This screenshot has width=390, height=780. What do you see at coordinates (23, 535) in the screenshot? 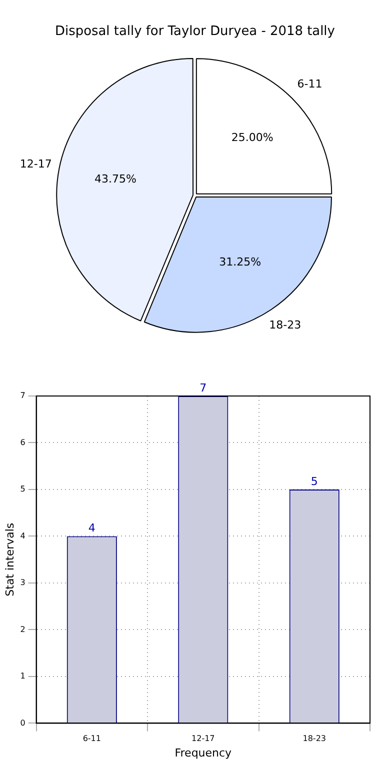
I see `y-tick-label: 4` at bounding box center [23, 535].